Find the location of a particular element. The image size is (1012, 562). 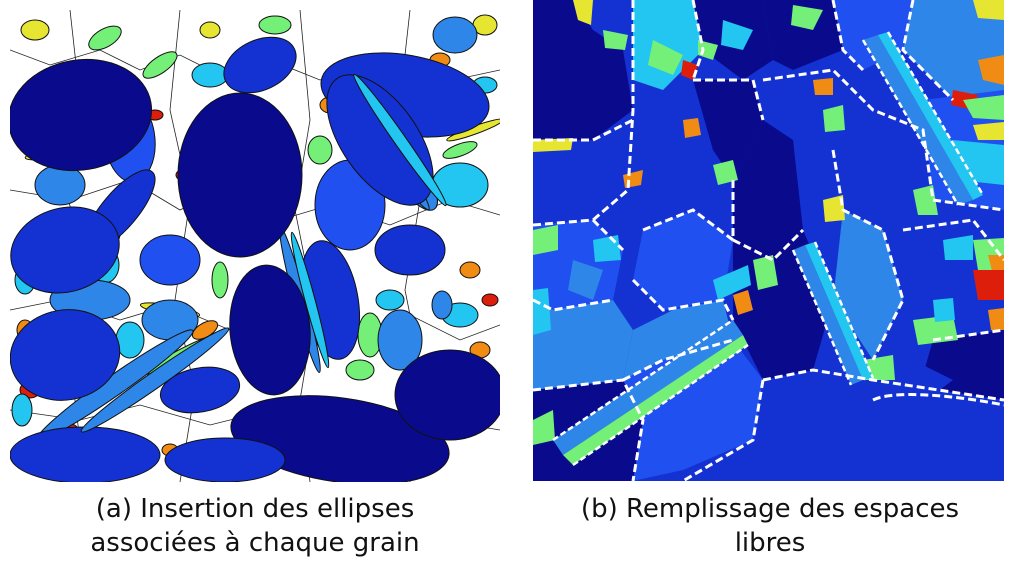

caption-a-line1: (a) Insertion des ellipses is located at coordinates (255, 509).